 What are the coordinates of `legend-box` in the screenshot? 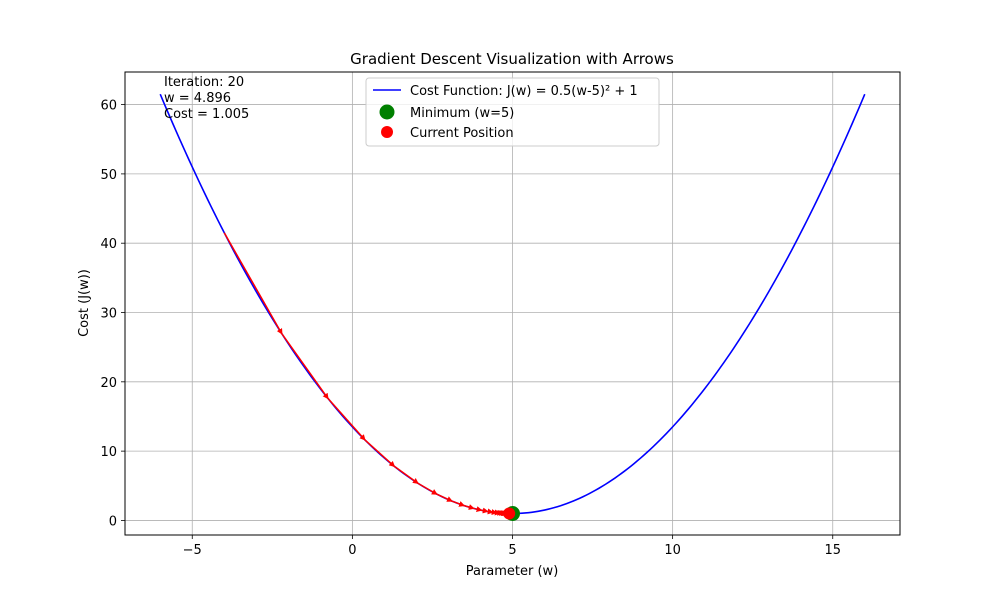 It's located at (512, 112).